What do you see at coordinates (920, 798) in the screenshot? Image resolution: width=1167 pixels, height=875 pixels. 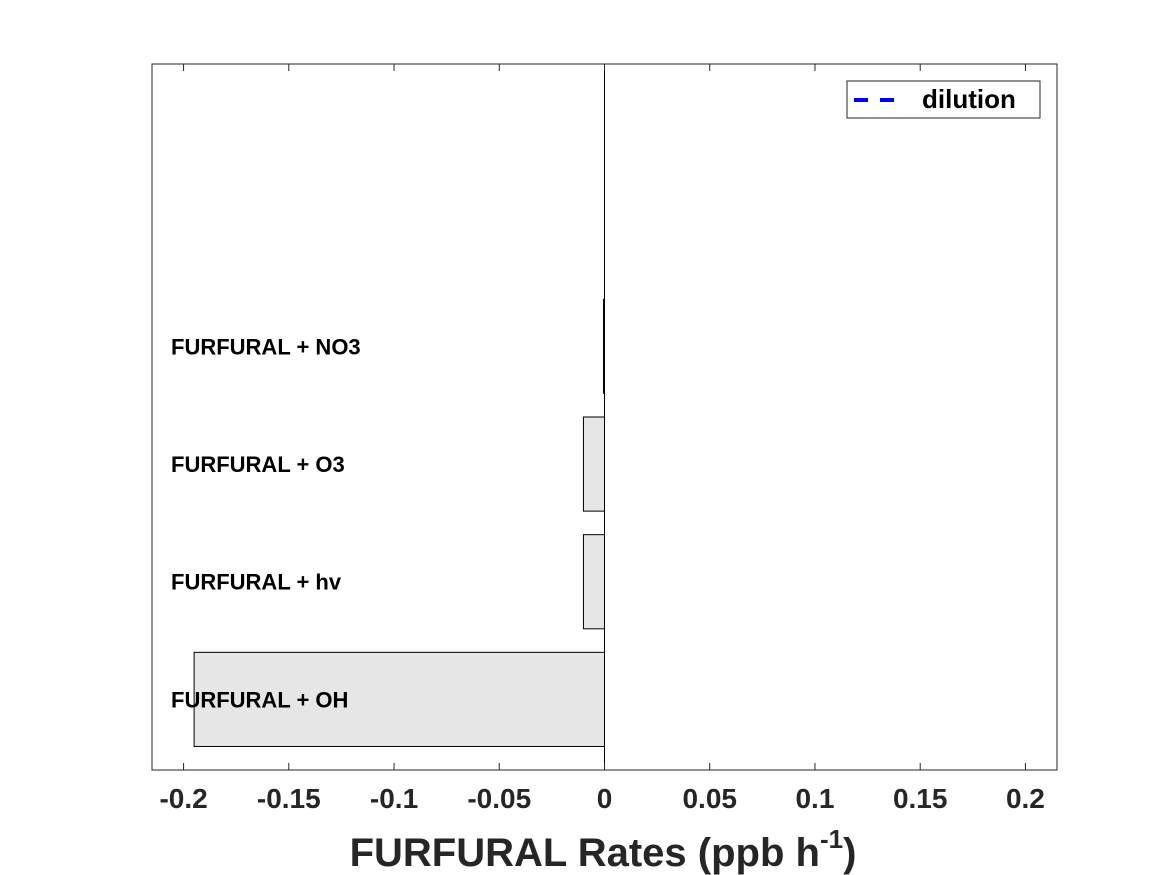 I see `x-tick-label: 0.15` at bounding box center [920, 798].